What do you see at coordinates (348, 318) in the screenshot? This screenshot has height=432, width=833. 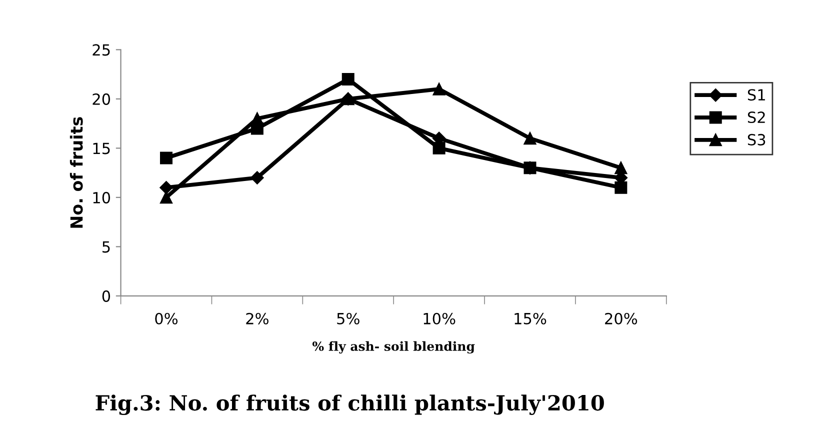 I see `x-tick-label: 5%` at bounding box center [348, 318].